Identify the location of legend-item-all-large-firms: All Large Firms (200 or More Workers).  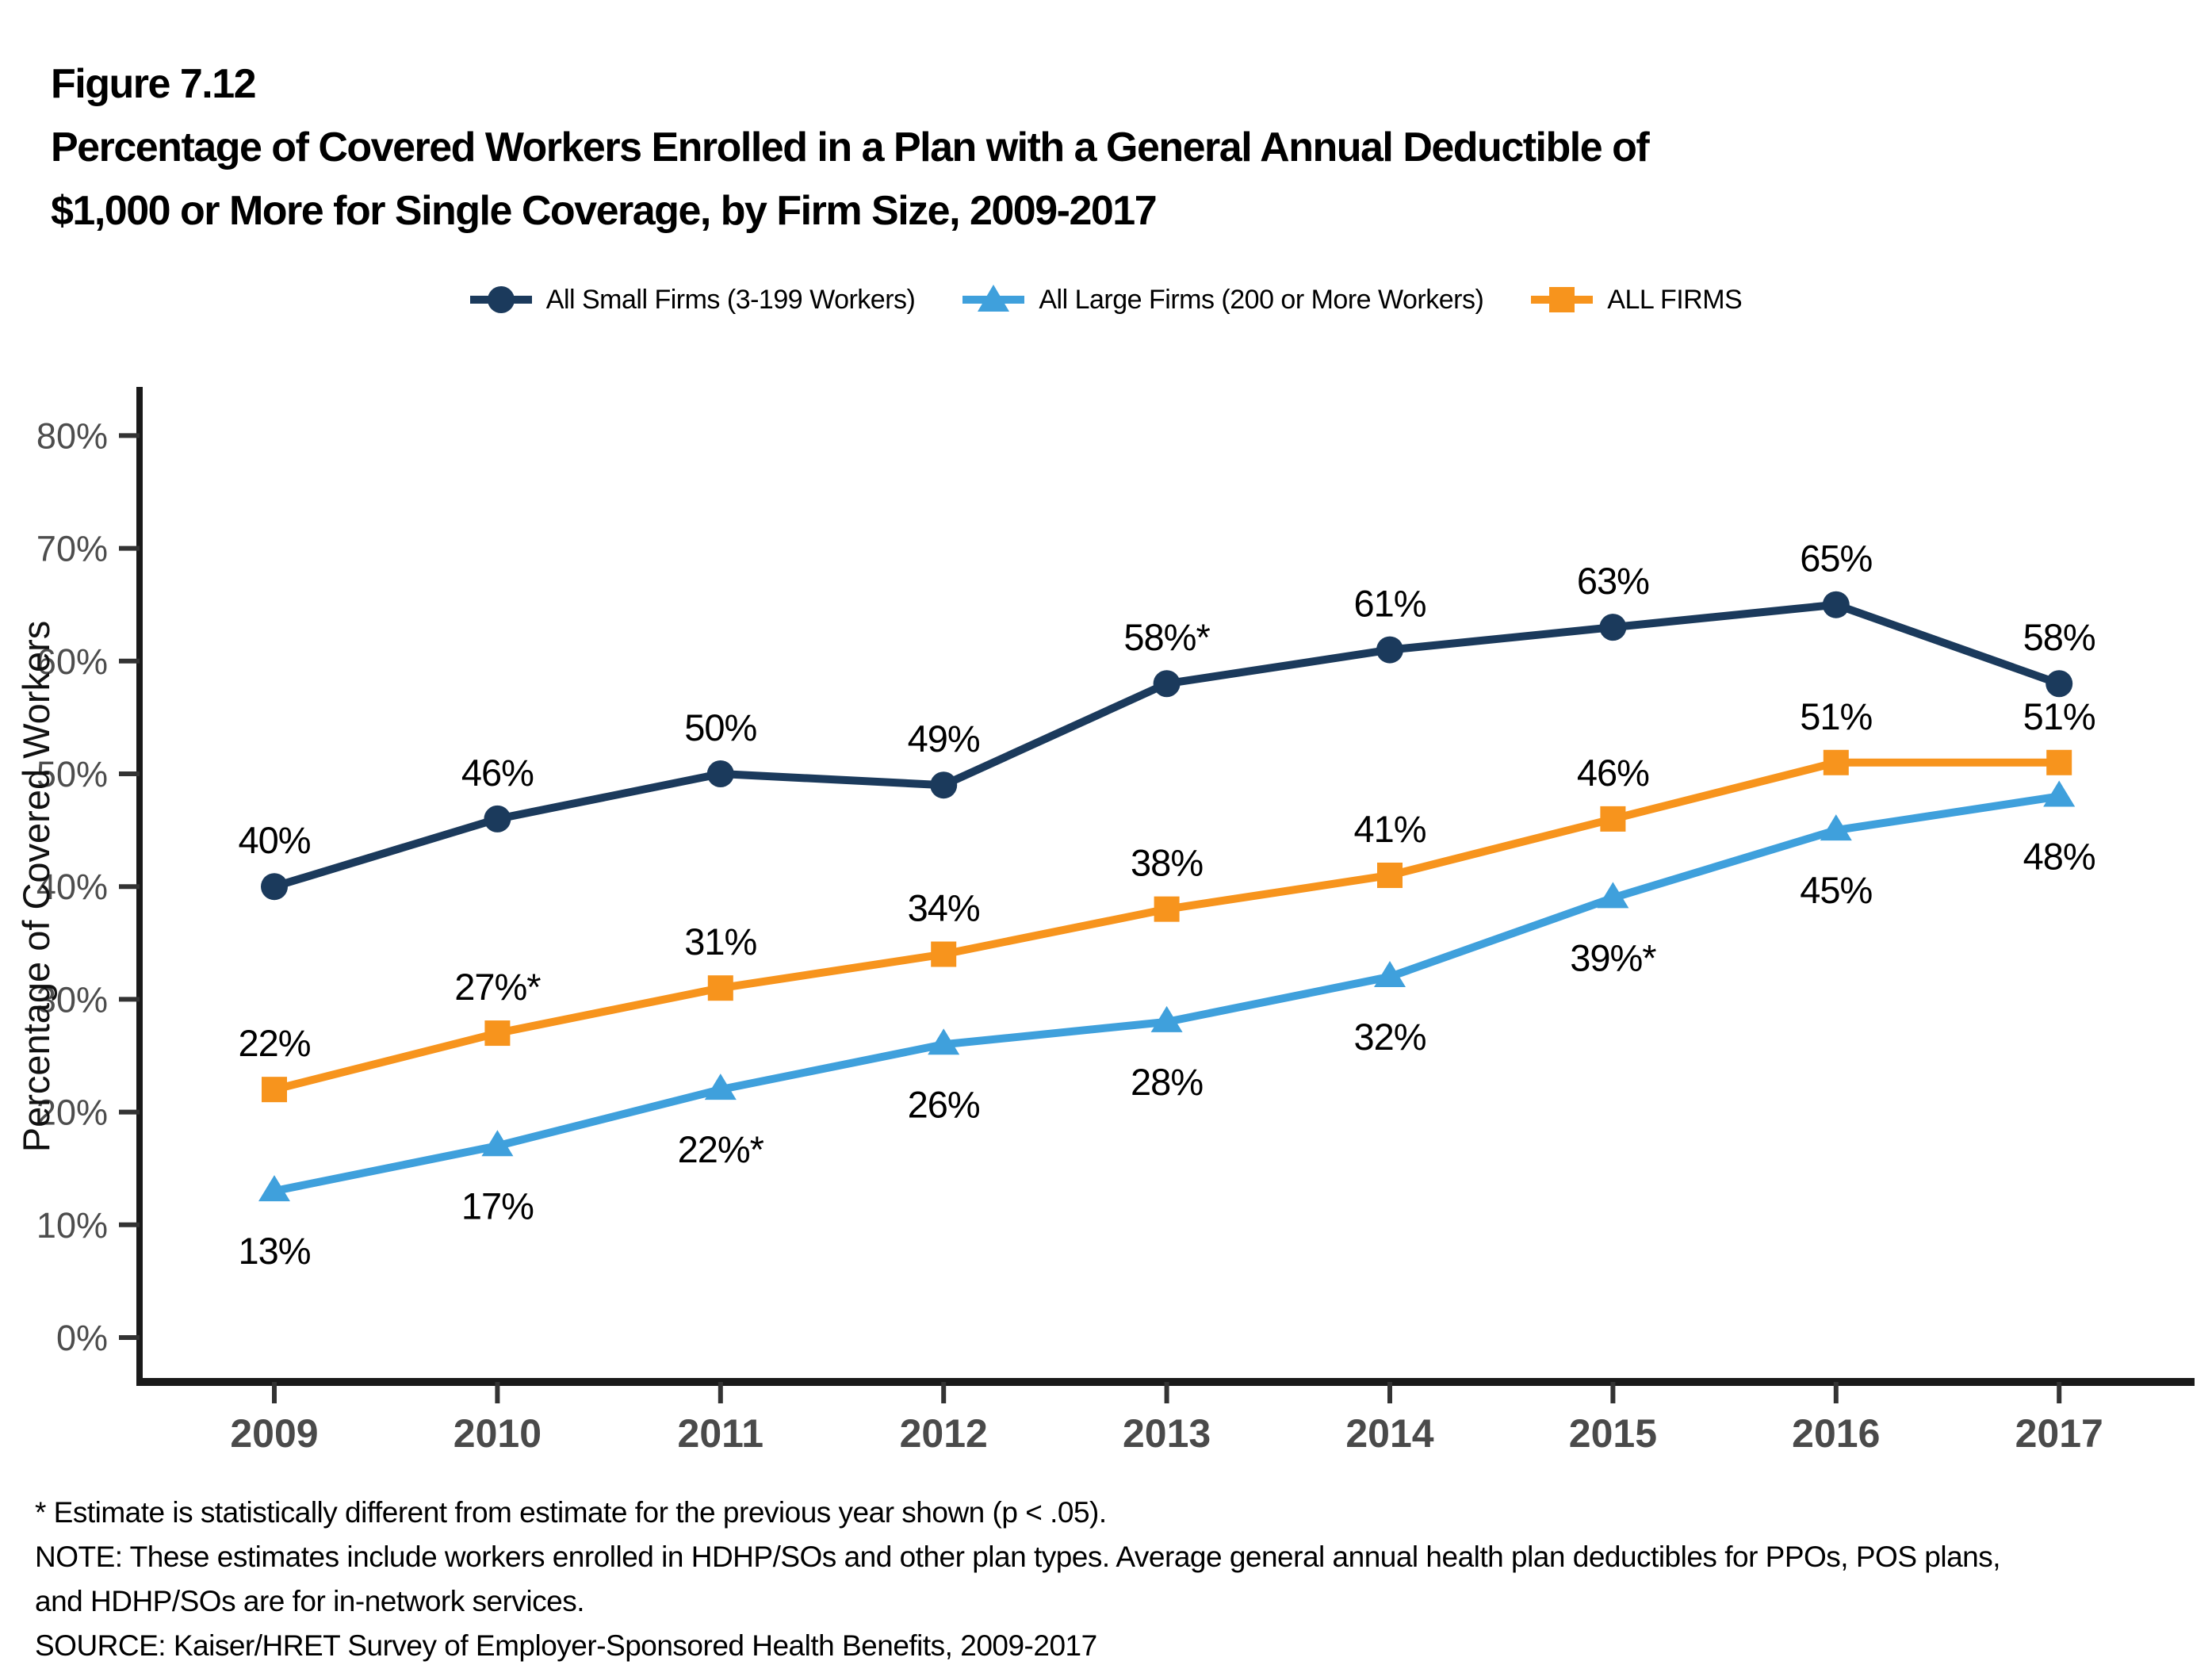
(1223, 299).